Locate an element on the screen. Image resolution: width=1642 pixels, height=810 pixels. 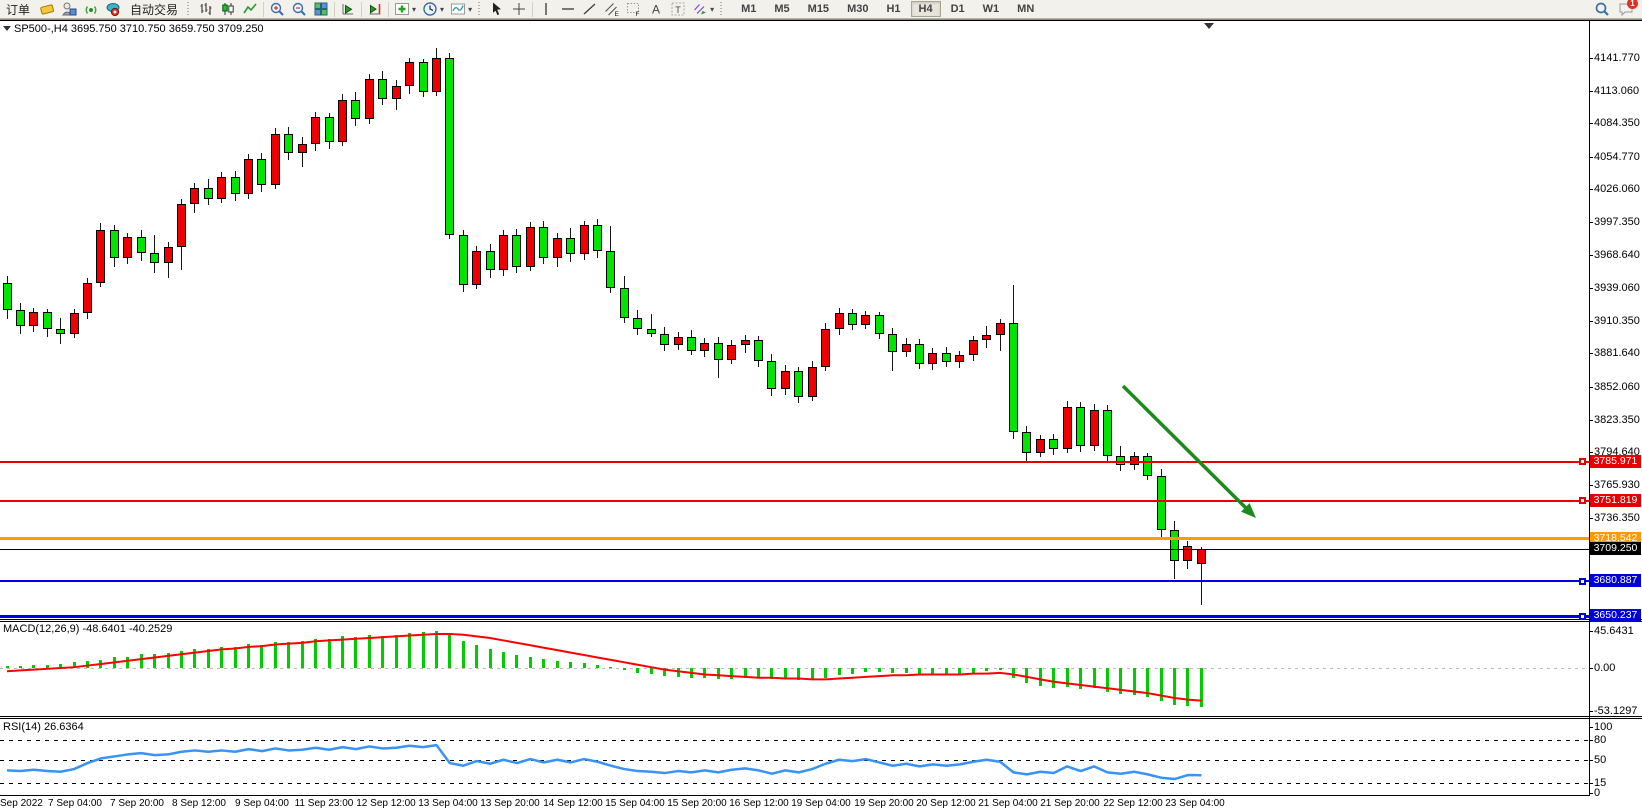
templates-icon: ▾ is located at coordinates (461, 9).